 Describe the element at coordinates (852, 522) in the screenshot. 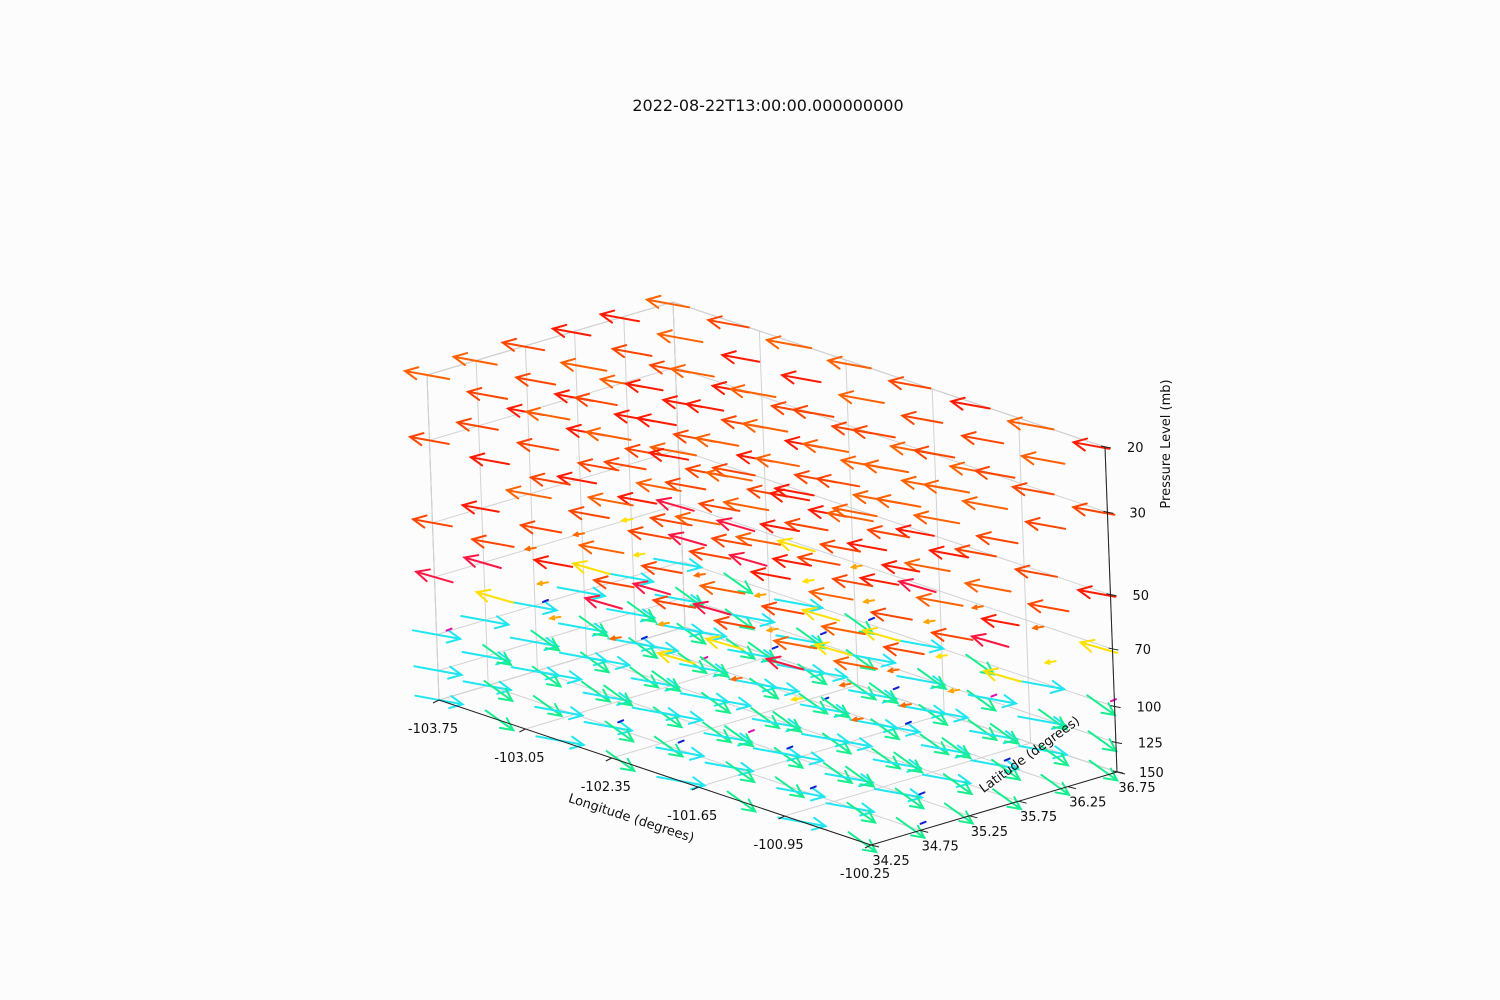

I see `back-wall-grid-line` at that location.